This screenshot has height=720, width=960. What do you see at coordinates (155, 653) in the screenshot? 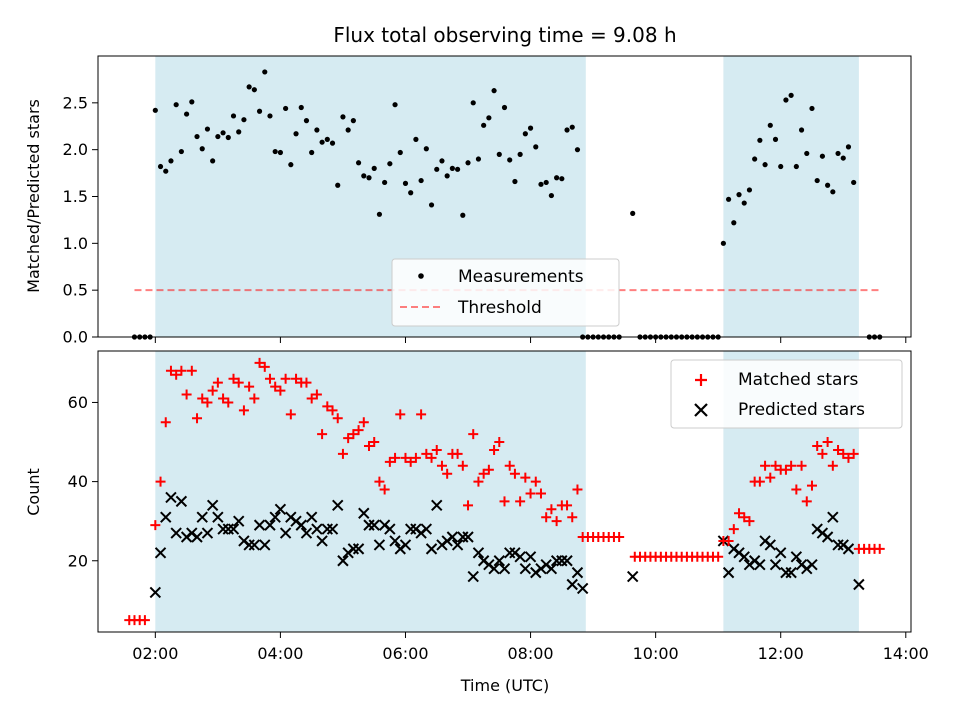
I see `x-tick-label: 02:00` at bounding box center [155, 653].